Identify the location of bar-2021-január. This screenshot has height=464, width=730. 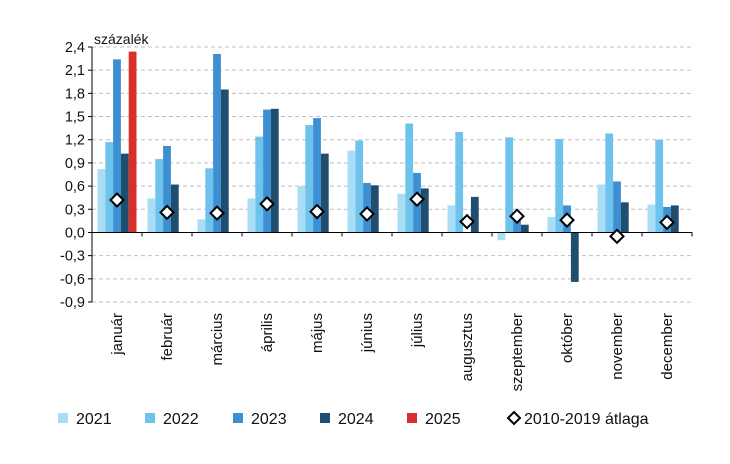
(101, 201).